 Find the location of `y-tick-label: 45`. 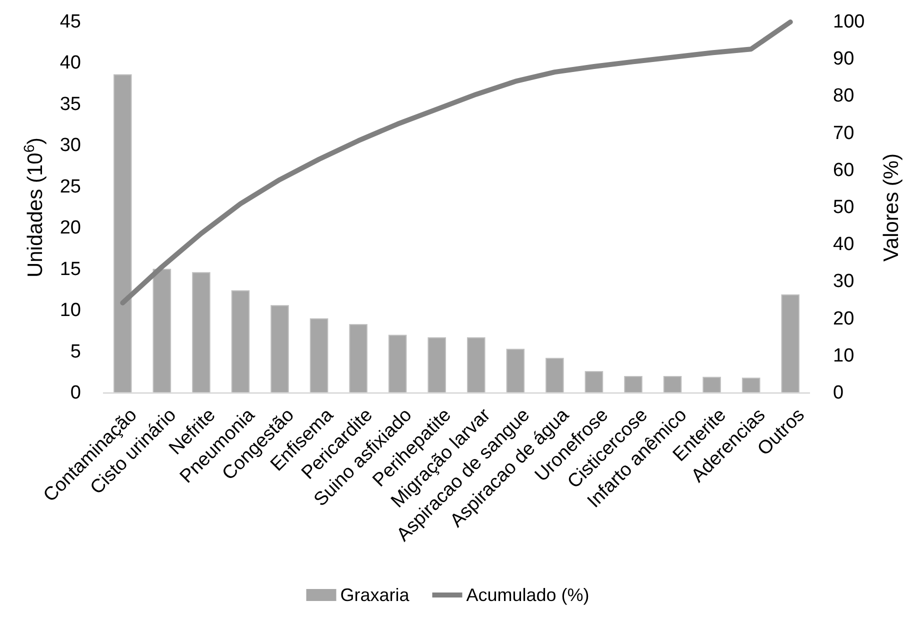

y-tick-label: 45 is located at coordinates (70, 22).